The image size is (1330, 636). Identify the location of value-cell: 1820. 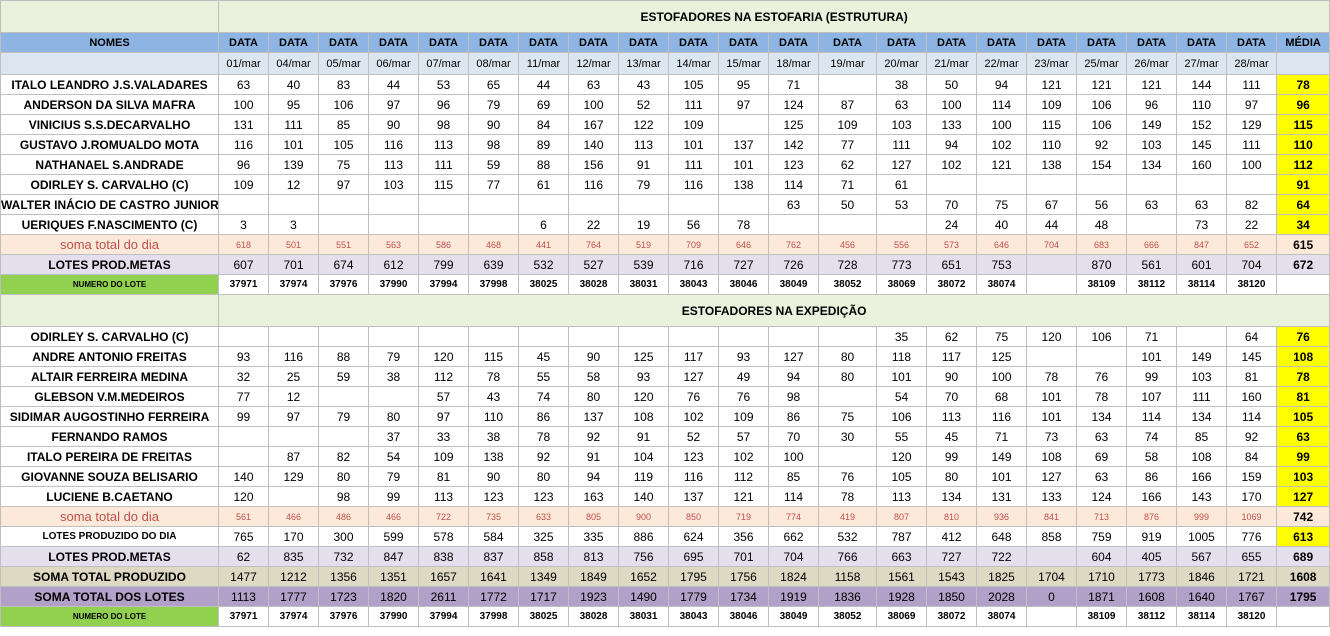
(393, 596).